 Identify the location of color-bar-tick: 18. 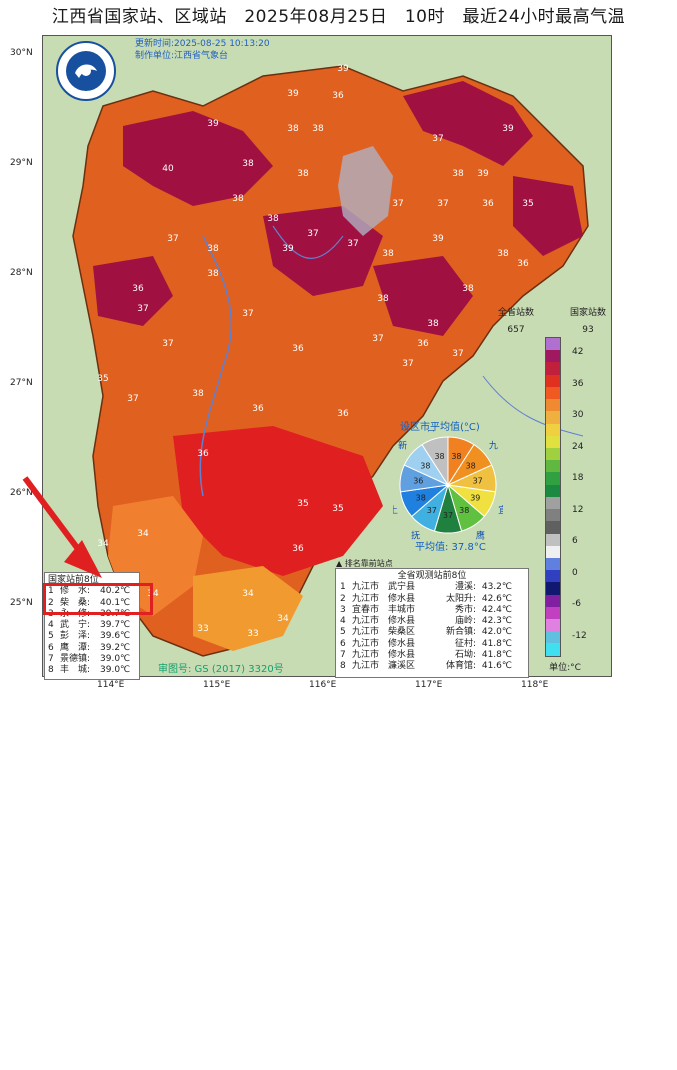
(577, 478).